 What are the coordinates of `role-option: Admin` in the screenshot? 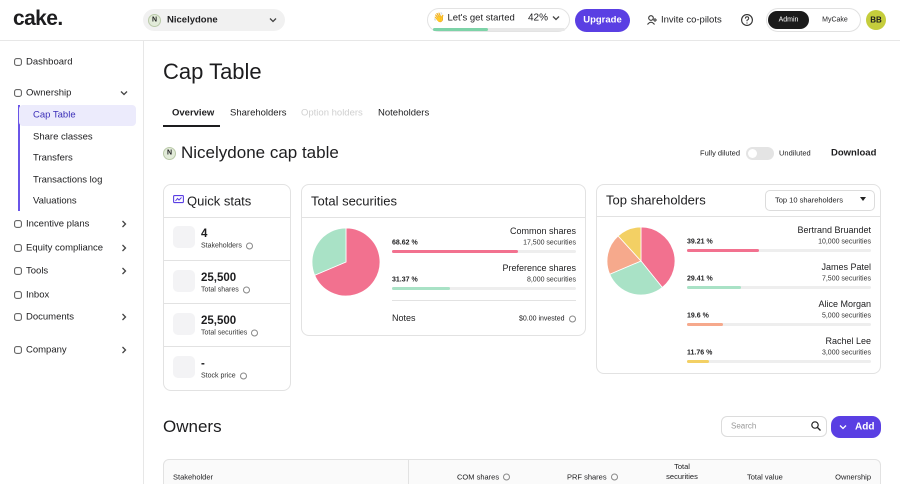 It's located at (788, 20).